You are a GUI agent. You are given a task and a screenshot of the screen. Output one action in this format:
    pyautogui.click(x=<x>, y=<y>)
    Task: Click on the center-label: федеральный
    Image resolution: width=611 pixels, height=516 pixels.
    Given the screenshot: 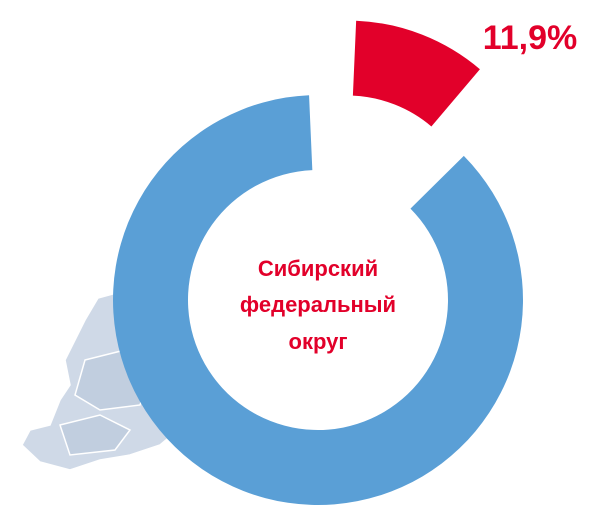 What is the action you would take?
    pyautogui.click(x=318, y=304)
    